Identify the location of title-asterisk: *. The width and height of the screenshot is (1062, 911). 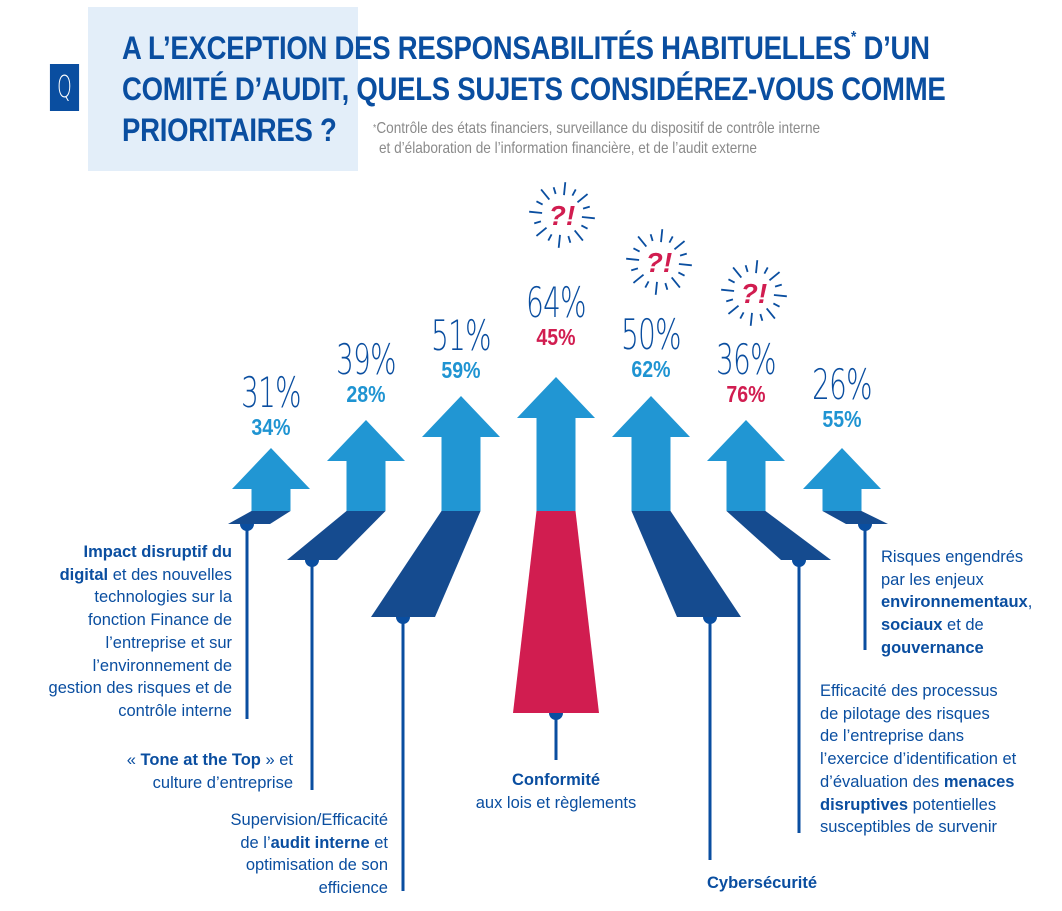
(853, 37).